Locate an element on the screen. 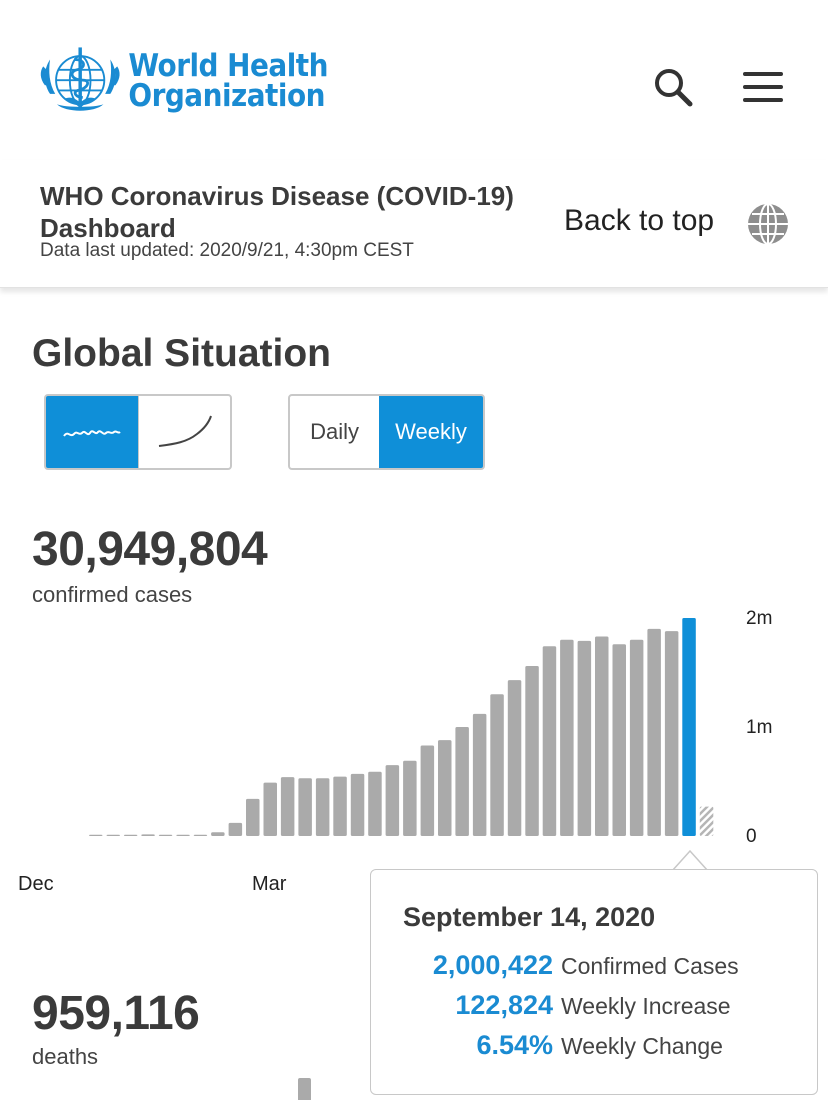 The height and width of the screenshot is (1100, 828). tooltip-change-label: Weekly Change is located at coordinates (642, 1046).